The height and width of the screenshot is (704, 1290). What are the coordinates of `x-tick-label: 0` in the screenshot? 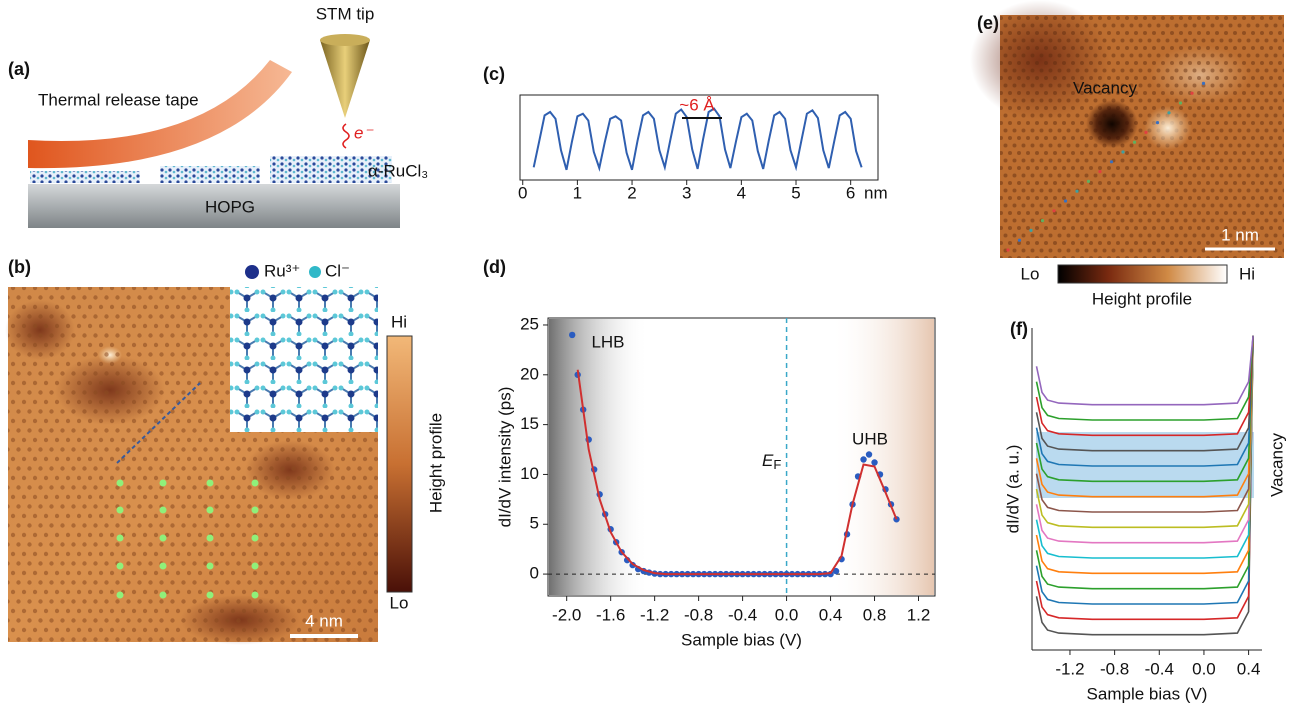 It's located at (522, 192).